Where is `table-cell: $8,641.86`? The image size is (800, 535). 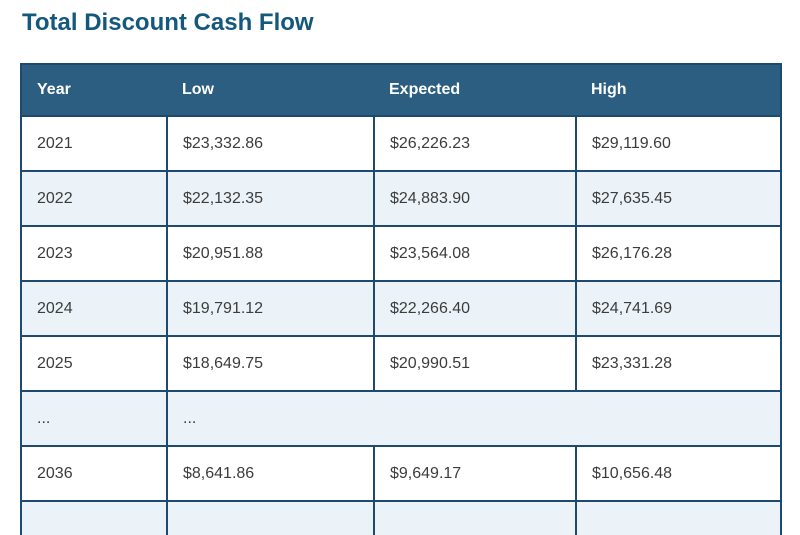
table-cell: $8,641.86 is located at coordinates (270, 473).